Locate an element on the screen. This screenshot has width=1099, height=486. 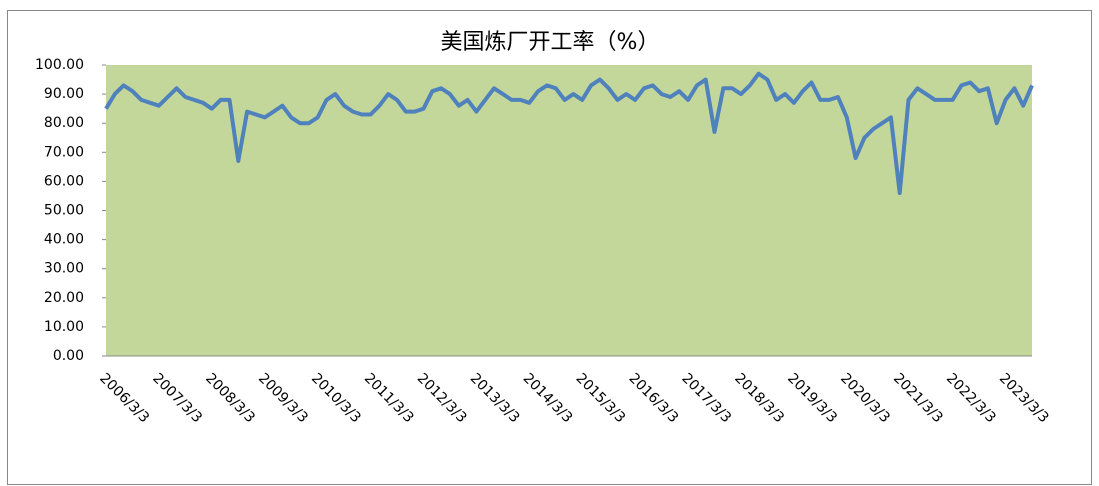
y-tick-label: 100.00 is located at coordinates (59, 65).